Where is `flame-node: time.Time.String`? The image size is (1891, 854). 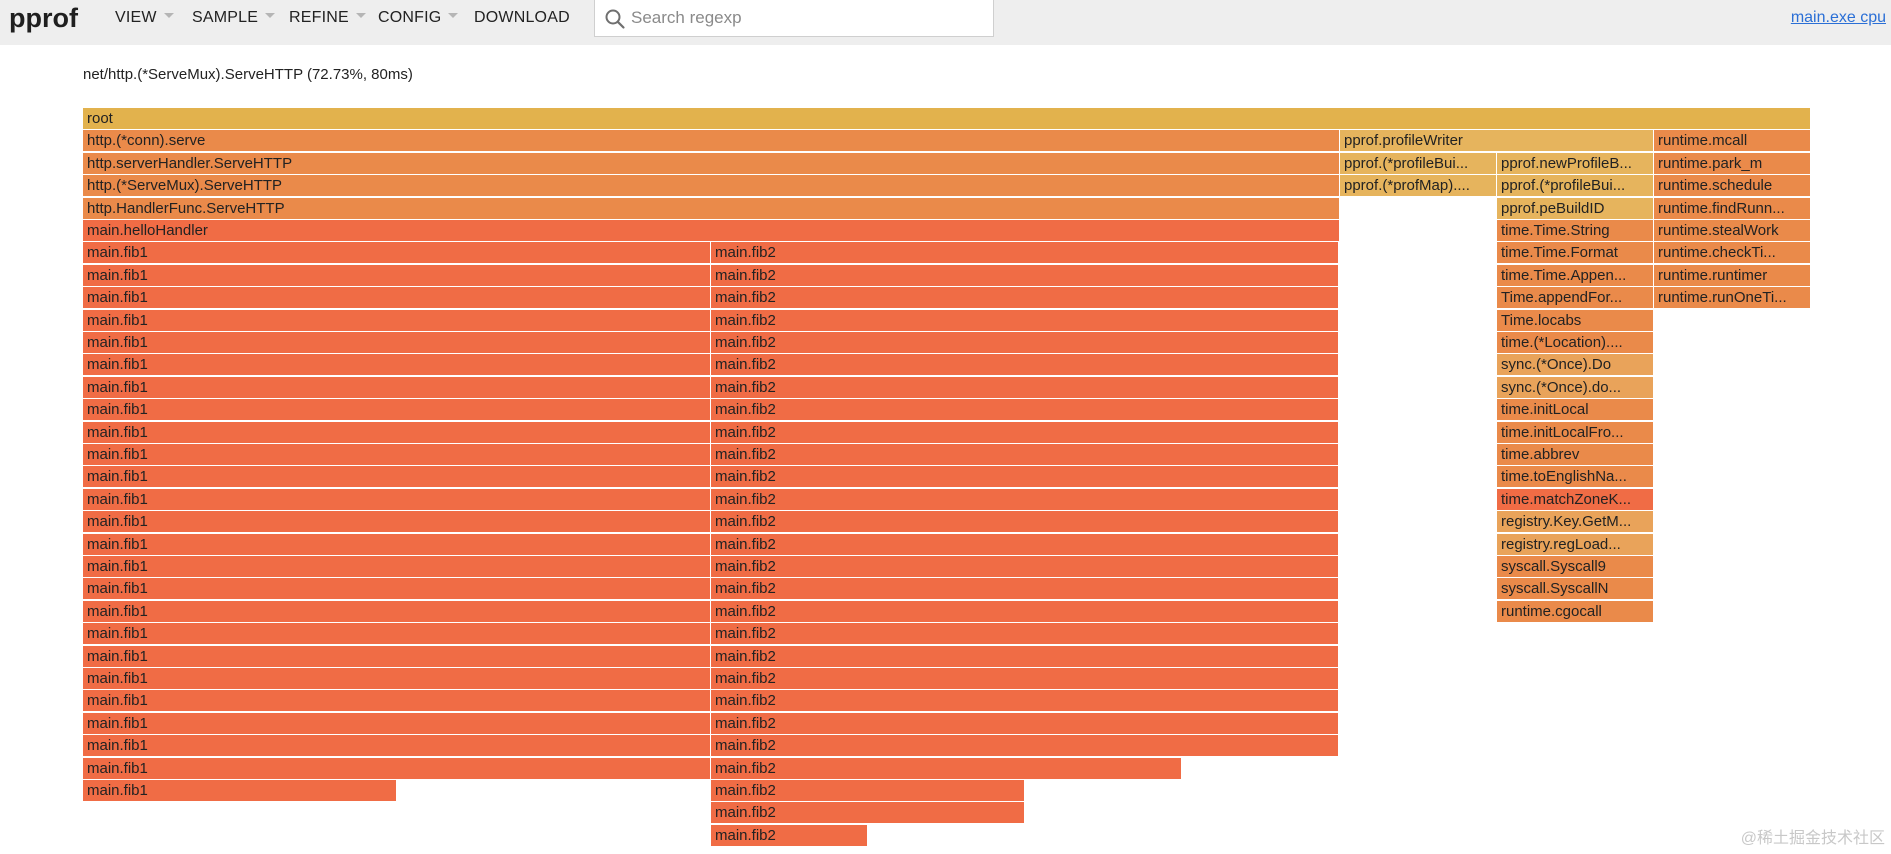
flame-node: time.Time.String is located at coordinates (1575, 230).